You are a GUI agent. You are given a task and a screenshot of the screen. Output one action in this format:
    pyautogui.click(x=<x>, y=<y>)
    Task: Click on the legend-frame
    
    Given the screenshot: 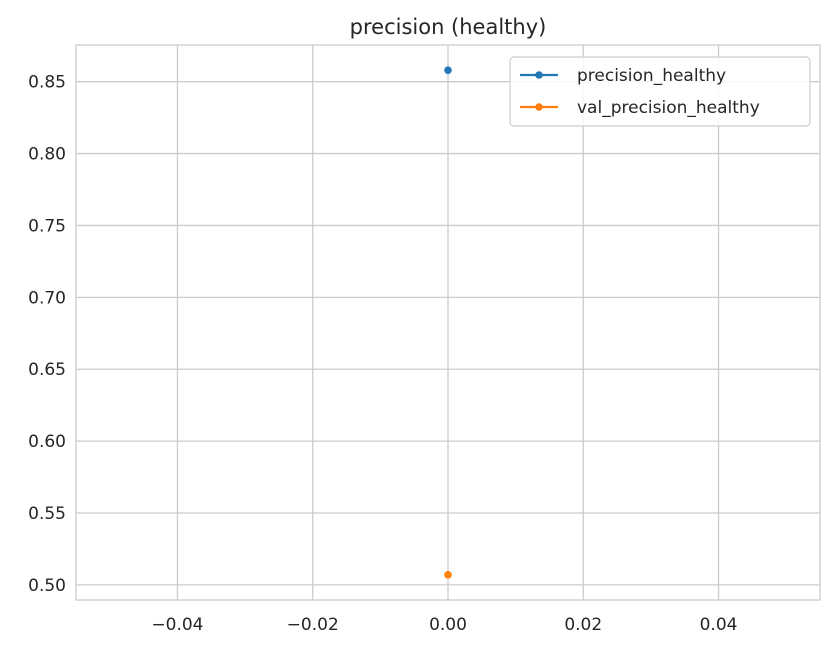 What is the action you would take?
    pyautogui.click(x=660, y=91)
    